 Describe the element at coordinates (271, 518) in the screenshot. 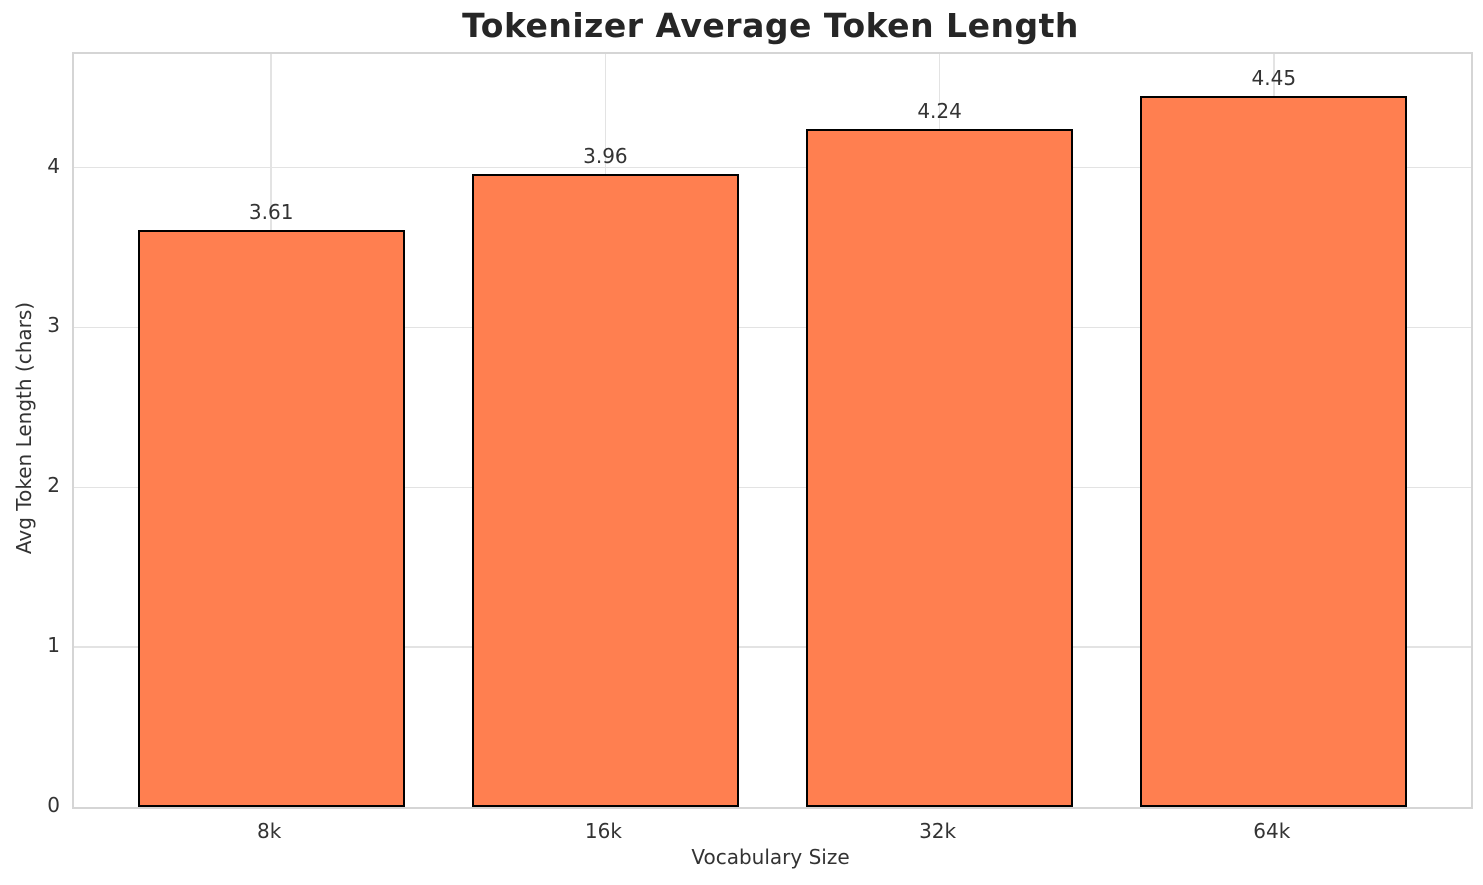

I see `bar-8k` at that location.